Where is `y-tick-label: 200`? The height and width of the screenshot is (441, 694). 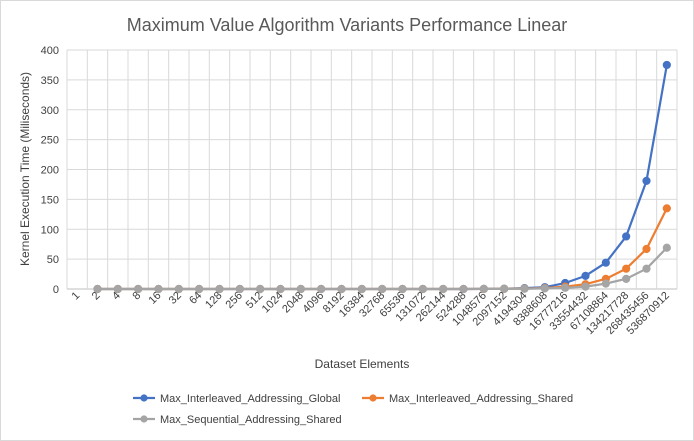
y-tick-label: 200 is located at coordinates (50, 171).